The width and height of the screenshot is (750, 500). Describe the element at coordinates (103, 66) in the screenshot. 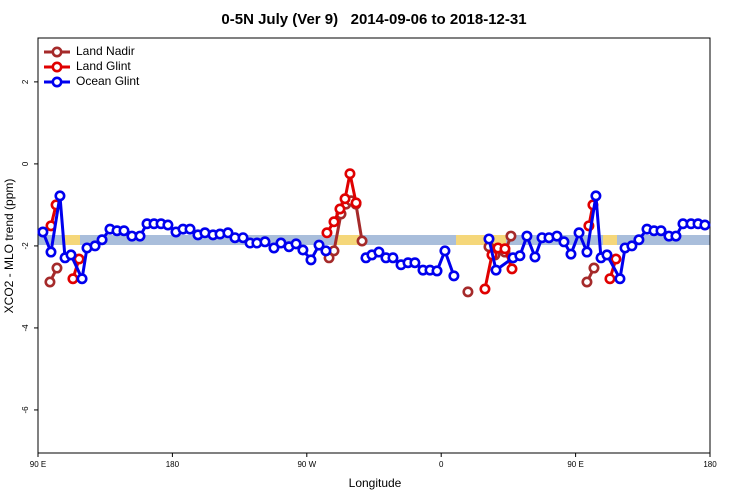

I see `legend-label: Land Glint` at that location.